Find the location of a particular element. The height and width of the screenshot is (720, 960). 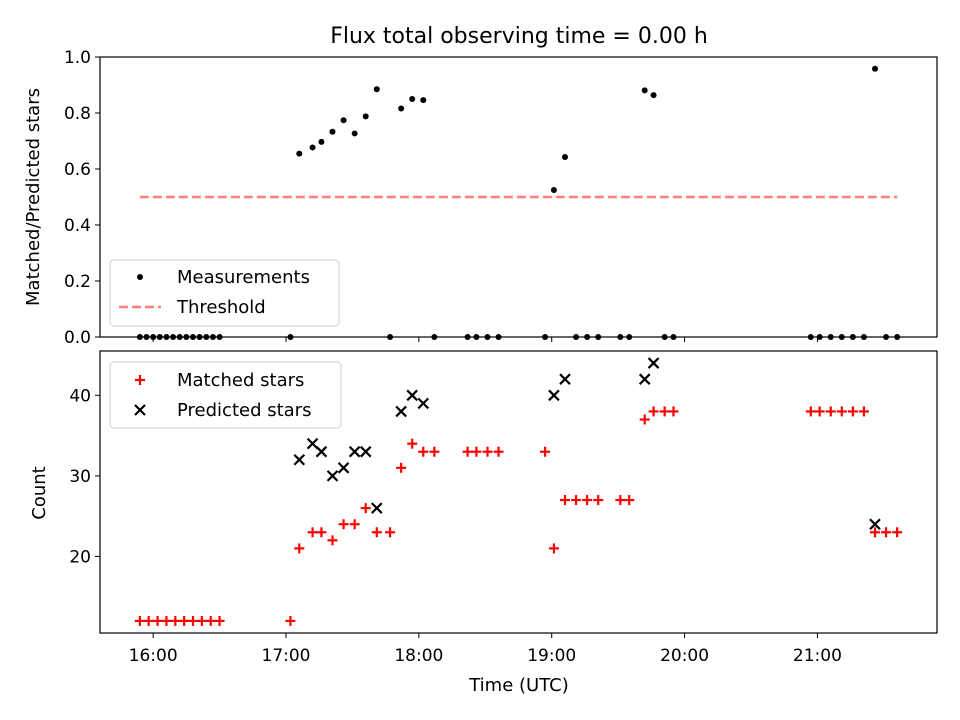

bottom-legend: Matched stars Predicted stars is located at coordinates (225, 395).